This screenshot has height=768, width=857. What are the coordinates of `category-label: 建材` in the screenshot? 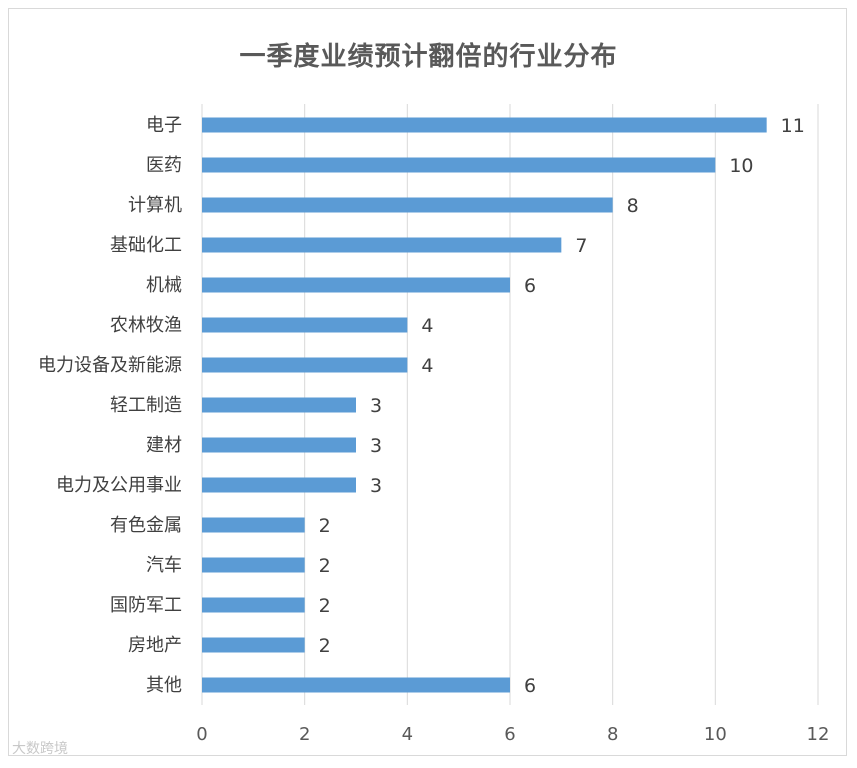 It's located at (164, 445).